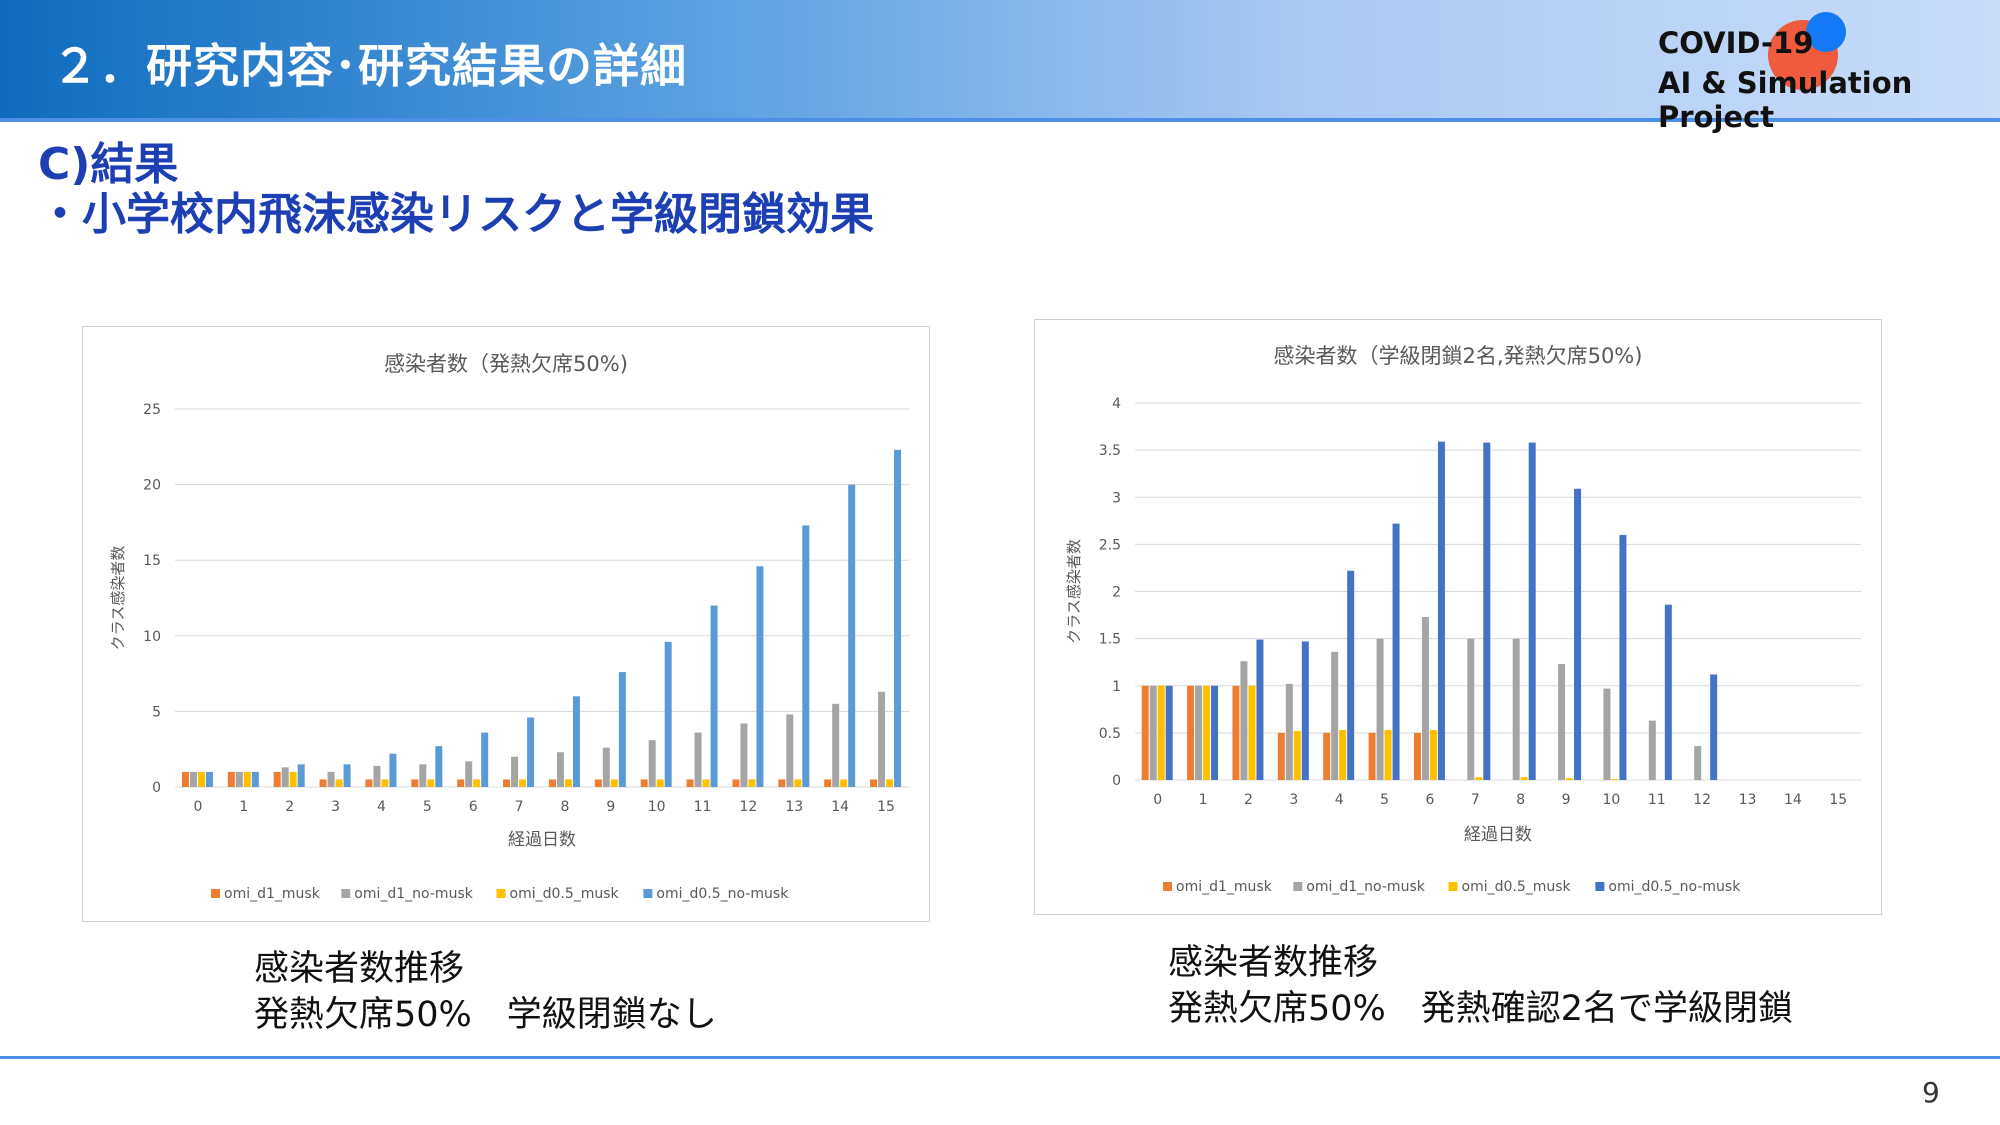 Image resolution: width=2000 pixels, height=1125 pixels. What do you see at coordinates (473, 807) in the screenshot?
I see `x-tick-label: 6` at bounding box center [473, 807].